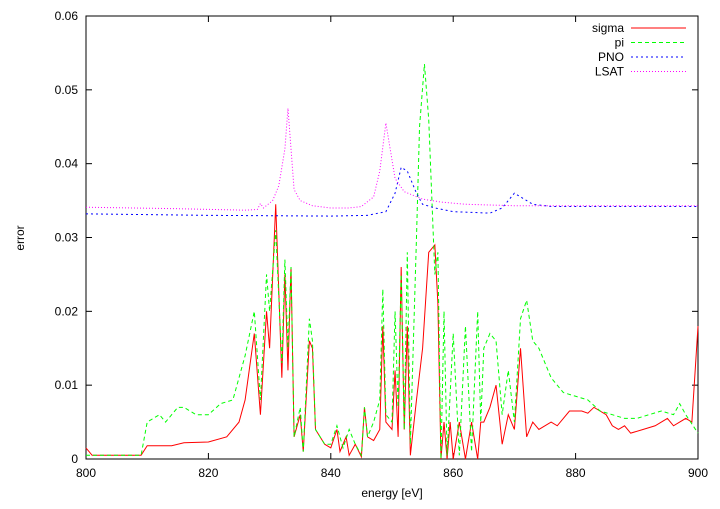 Image resolution: width=720 pixels, height=509 pixels. What do you see at coordinates (391, 191) in the screenshot?
I see `data-line` at bounding box center [391, 191].